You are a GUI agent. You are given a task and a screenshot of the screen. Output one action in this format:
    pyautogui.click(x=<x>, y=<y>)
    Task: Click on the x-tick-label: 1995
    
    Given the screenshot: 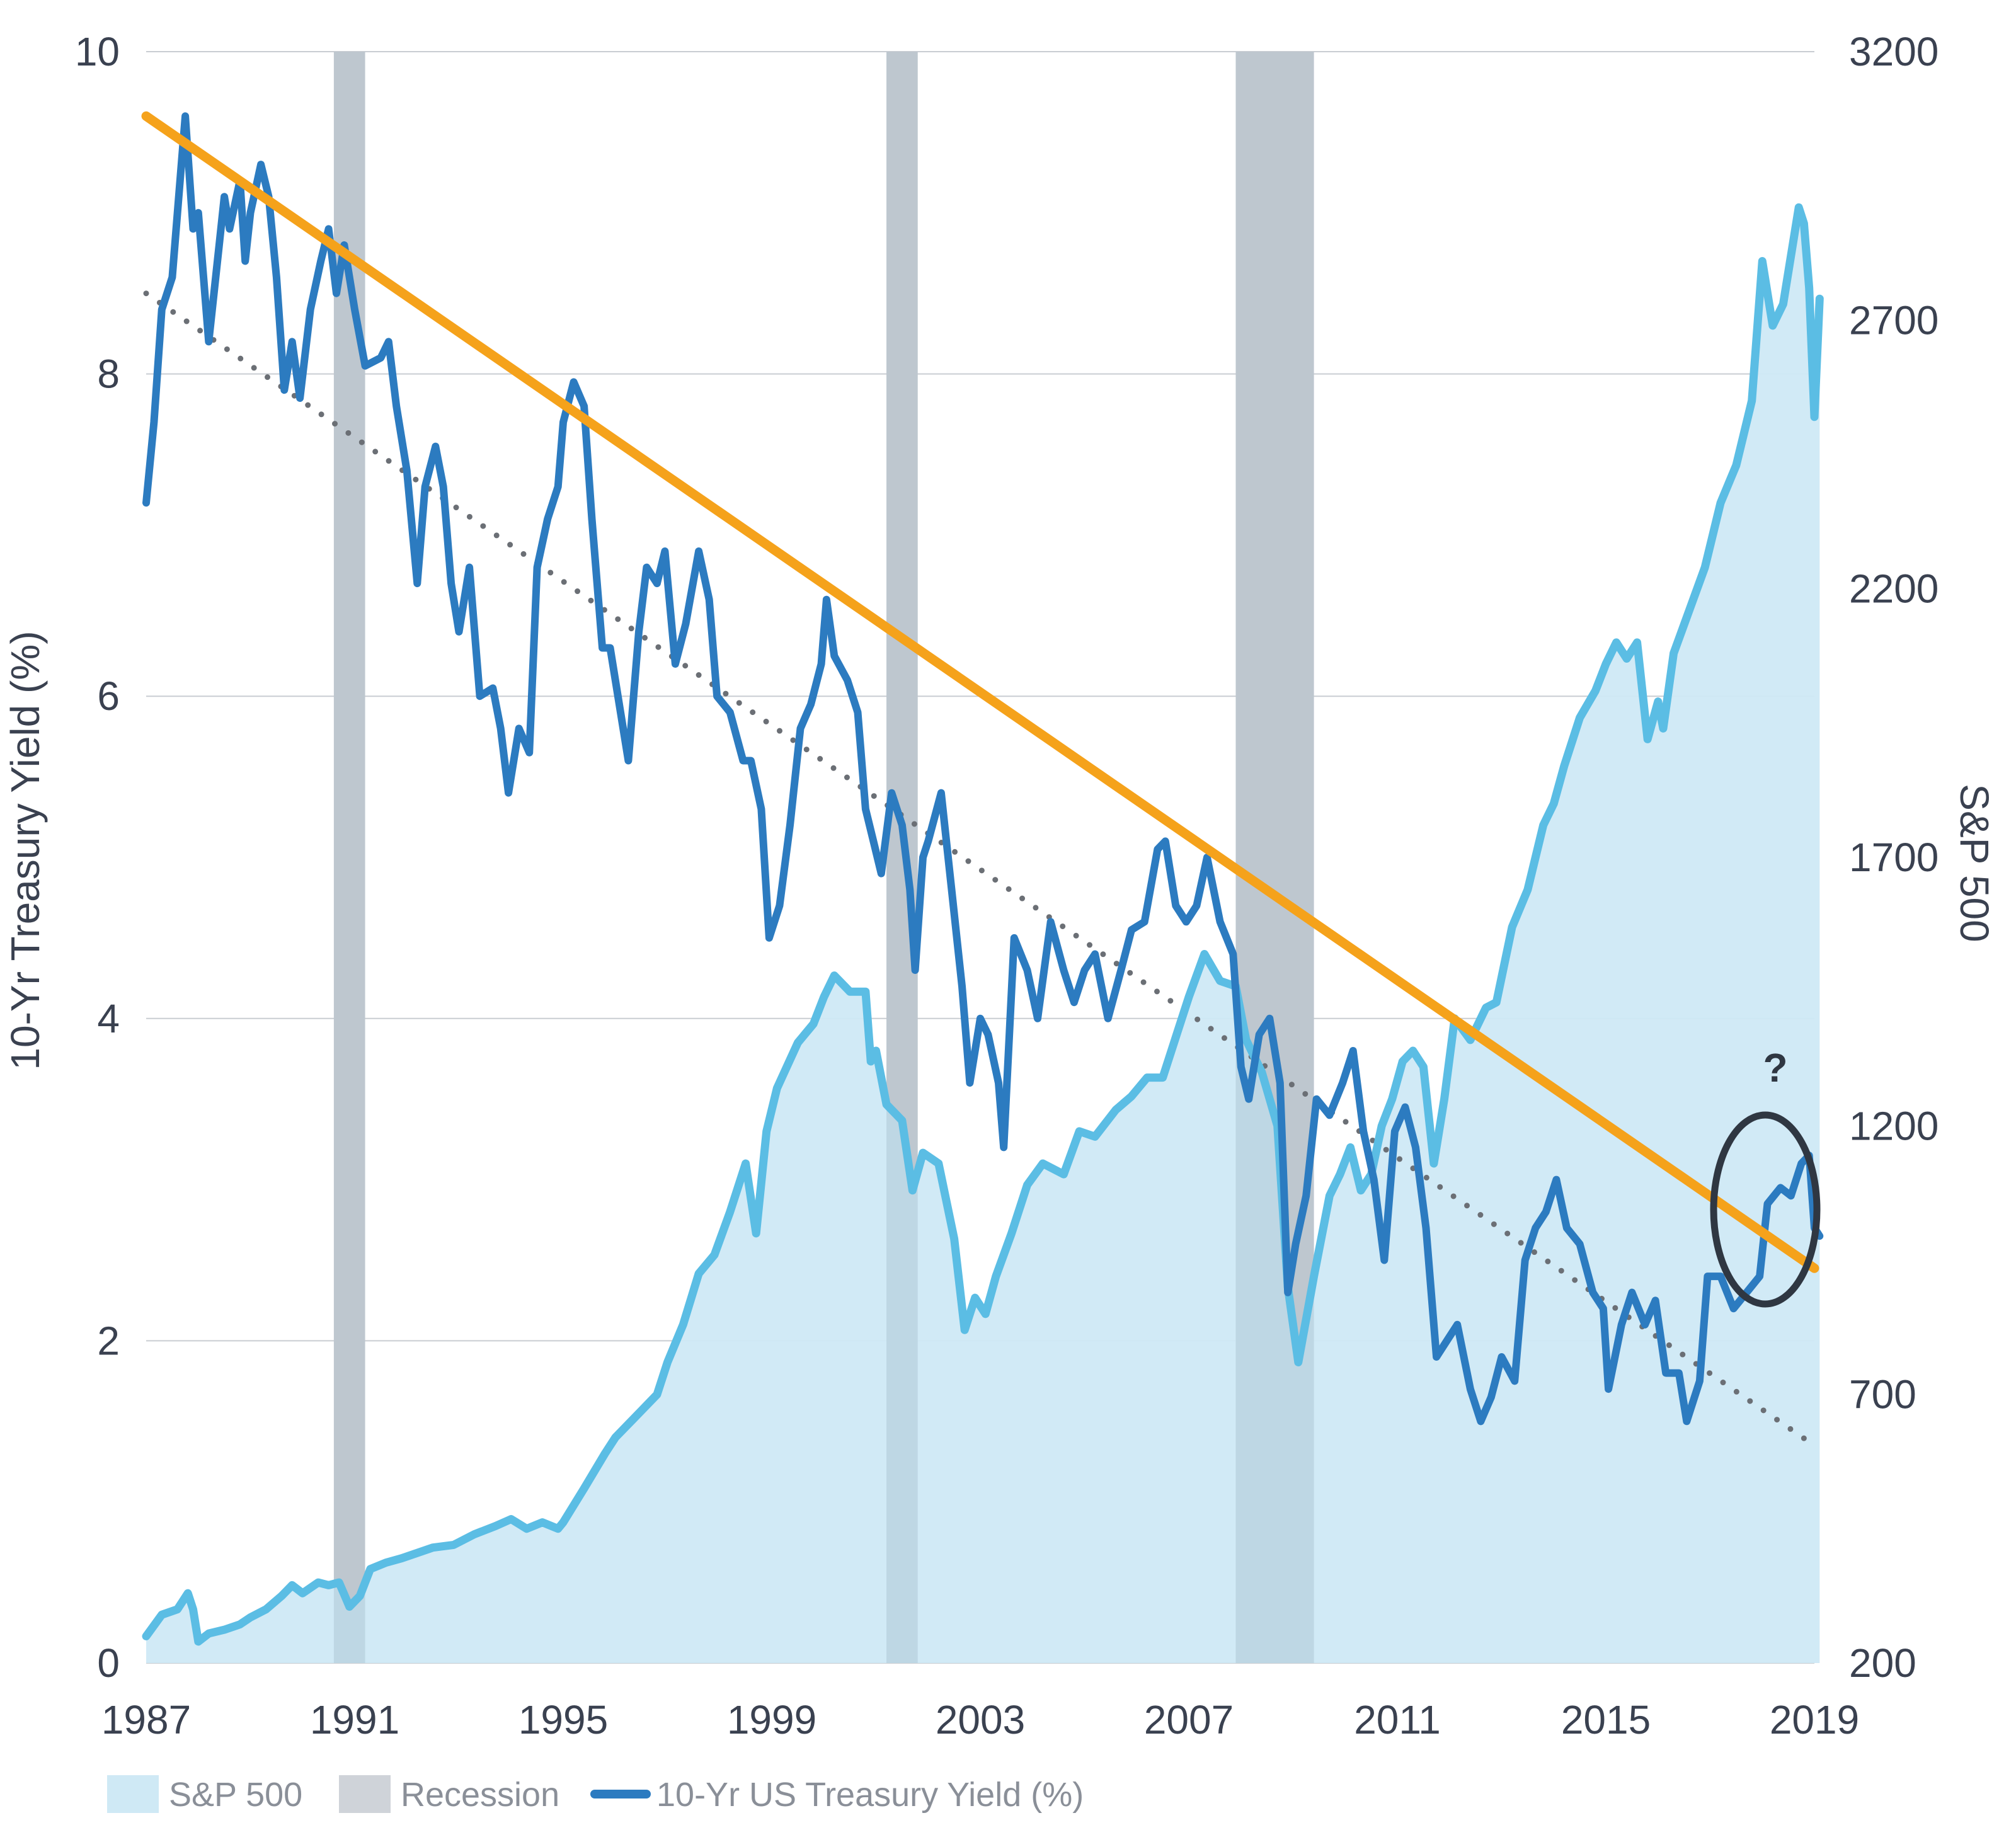 What is the action you would take?
    pyautogui.click(x=563, y=1719)
    